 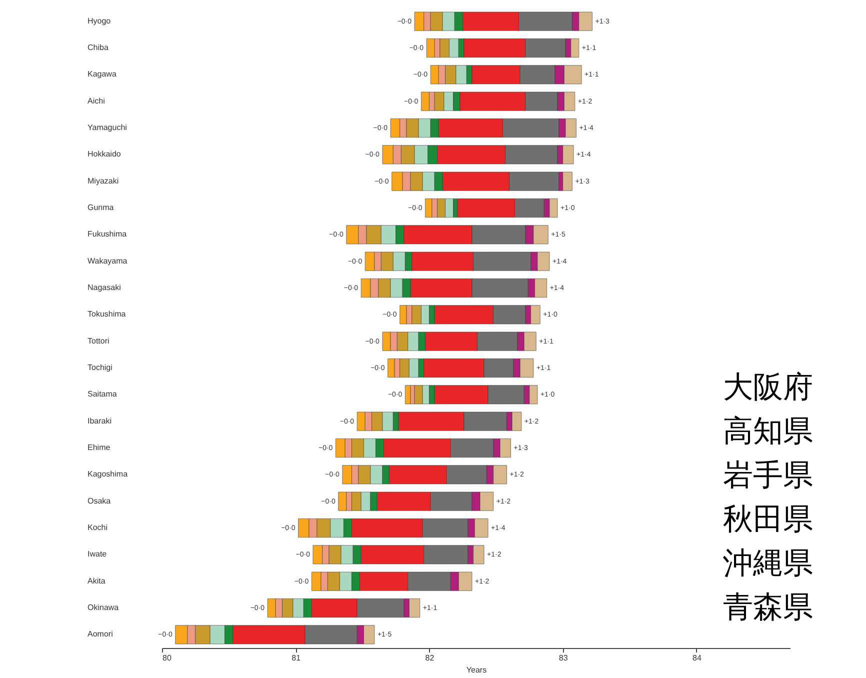 What do you see at coordinates (101, 634) in the screenshot?
I see `y-tick-label: Aomori` at bounding box center [101, 634].